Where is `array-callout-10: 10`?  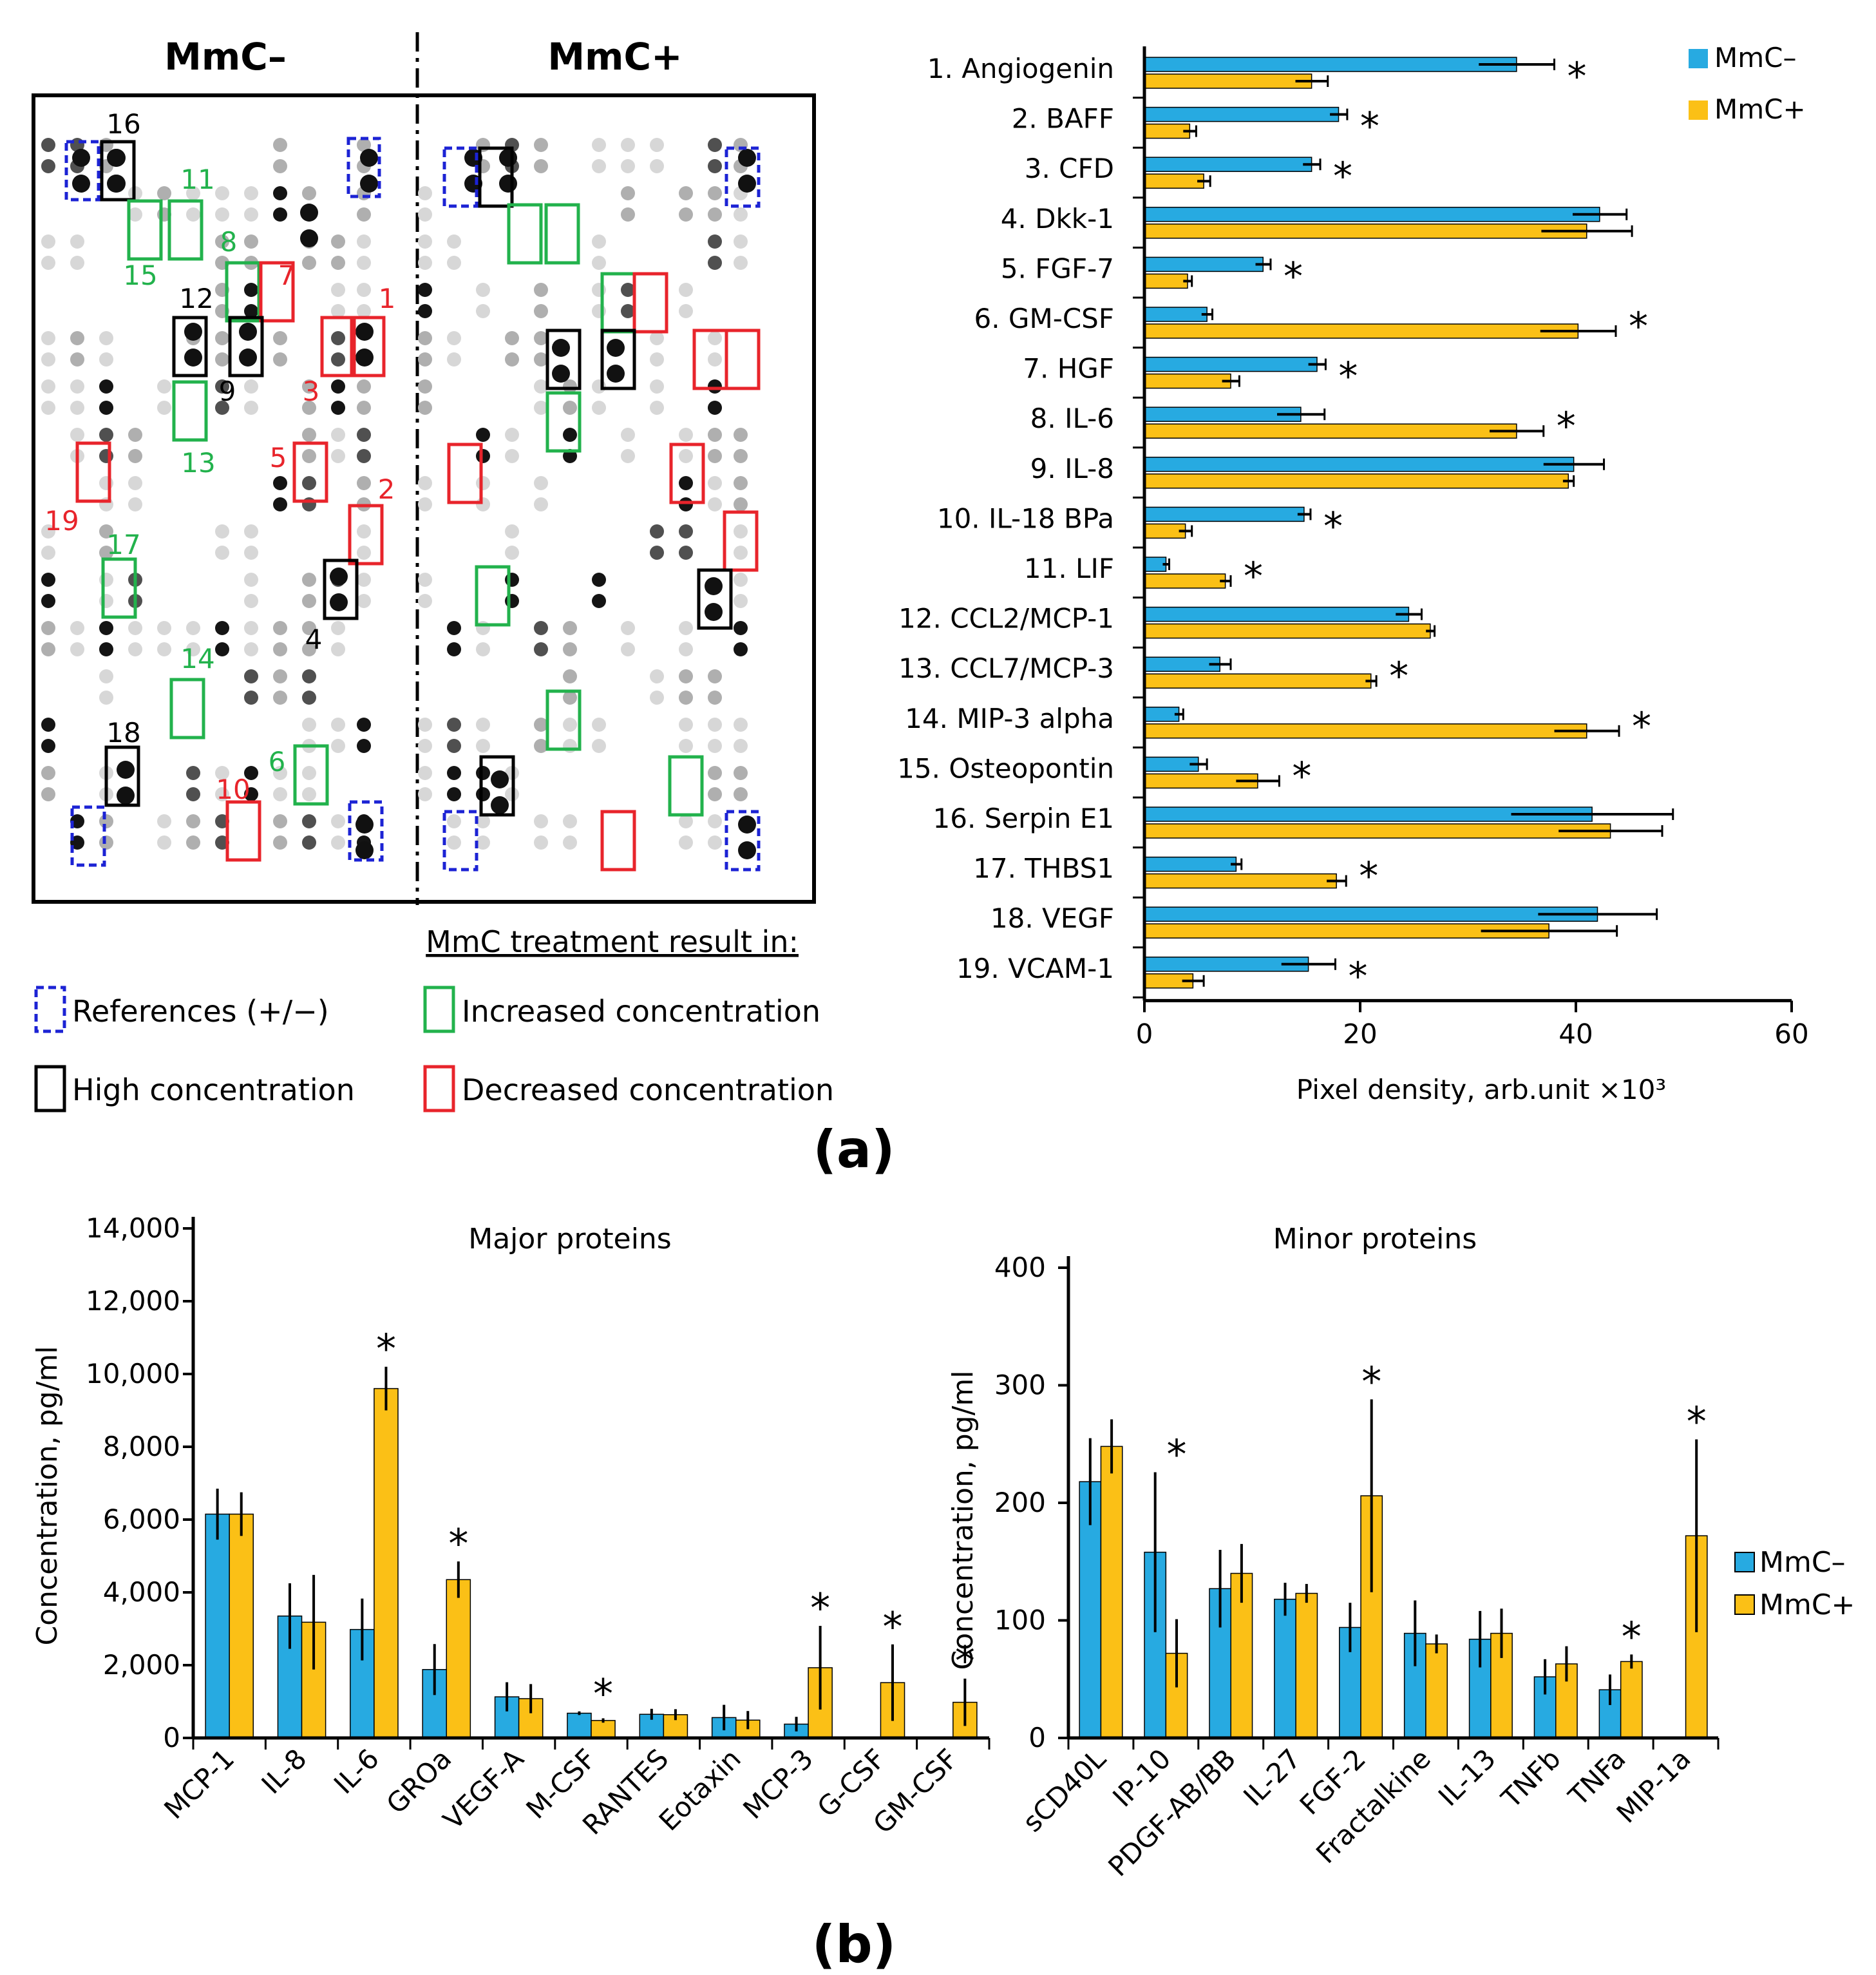 array-callout-10: 10 is located at coordinates (233, 790).